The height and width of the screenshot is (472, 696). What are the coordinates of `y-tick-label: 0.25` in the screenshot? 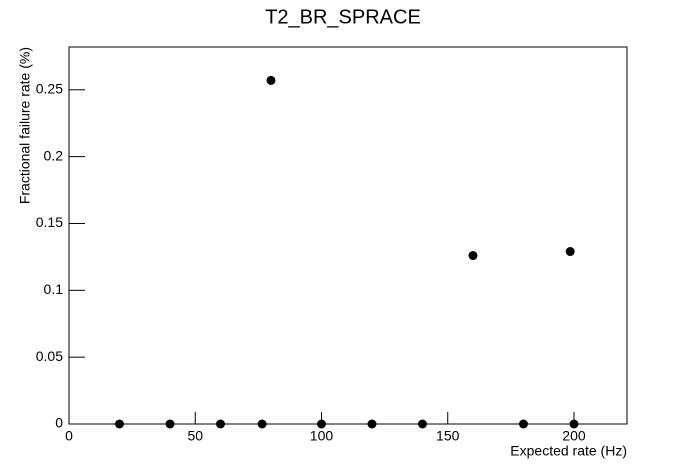 It's located at (49, 88).